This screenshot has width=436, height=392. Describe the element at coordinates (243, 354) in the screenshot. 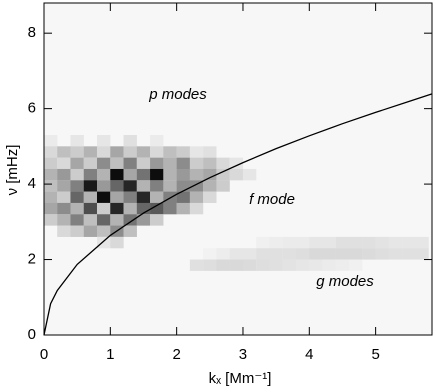

I see `x-tick-label: 3` at that location.